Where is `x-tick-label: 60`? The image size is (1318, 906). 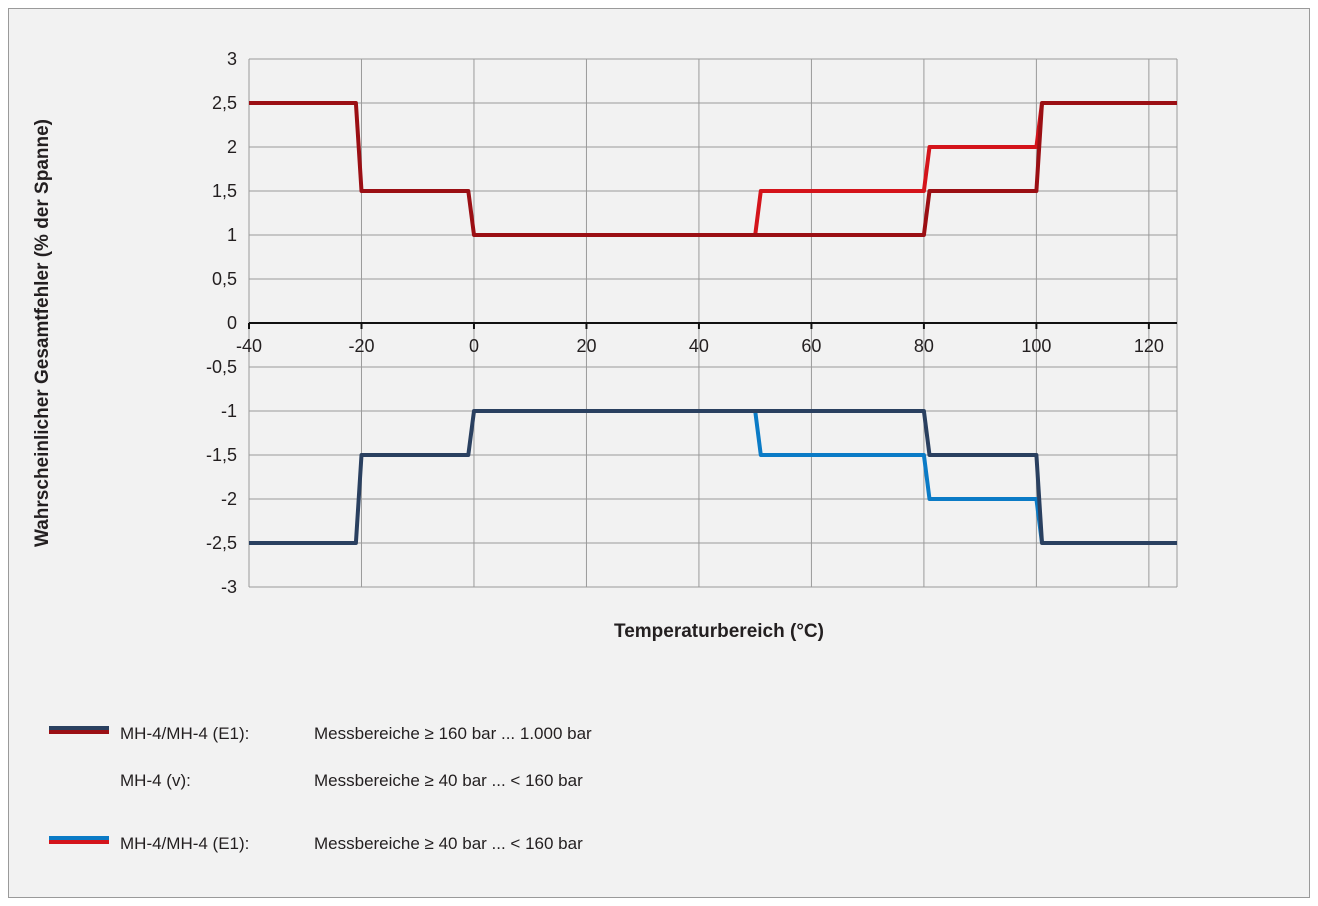 x-tick-label: 60 is located at coordinates (811, 346).